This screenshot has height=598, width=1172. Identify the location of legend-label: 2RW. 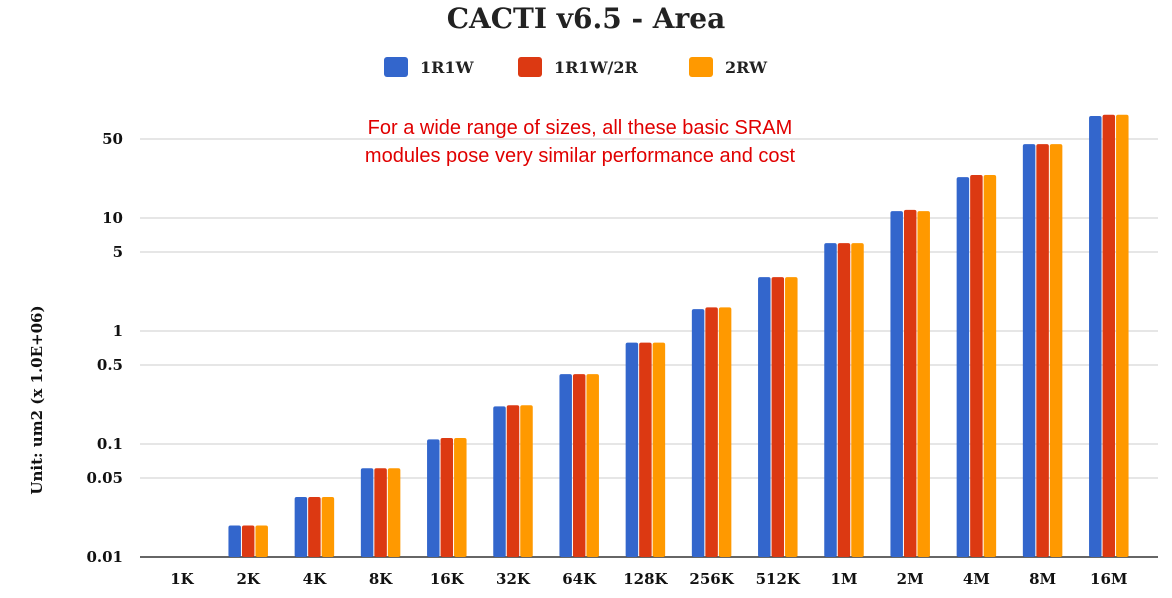
(746, 67).